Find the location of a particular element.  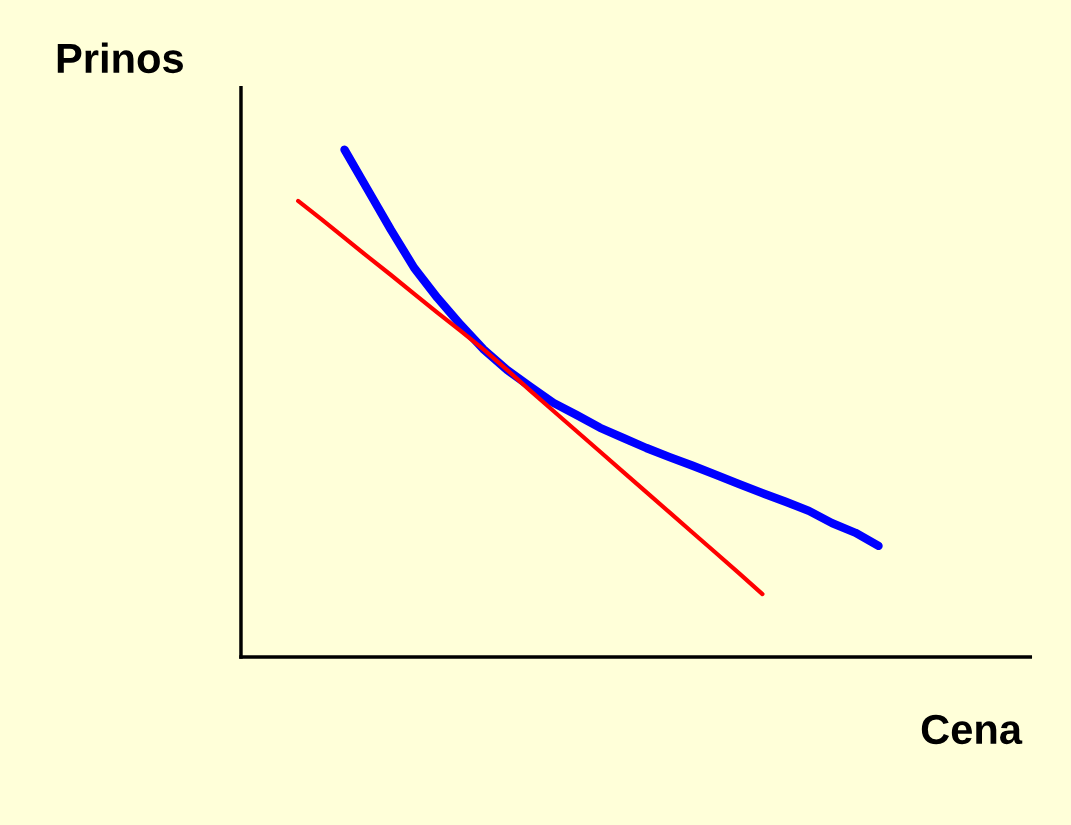

x-axis-title: Cena is located at coordinates (972, 729).